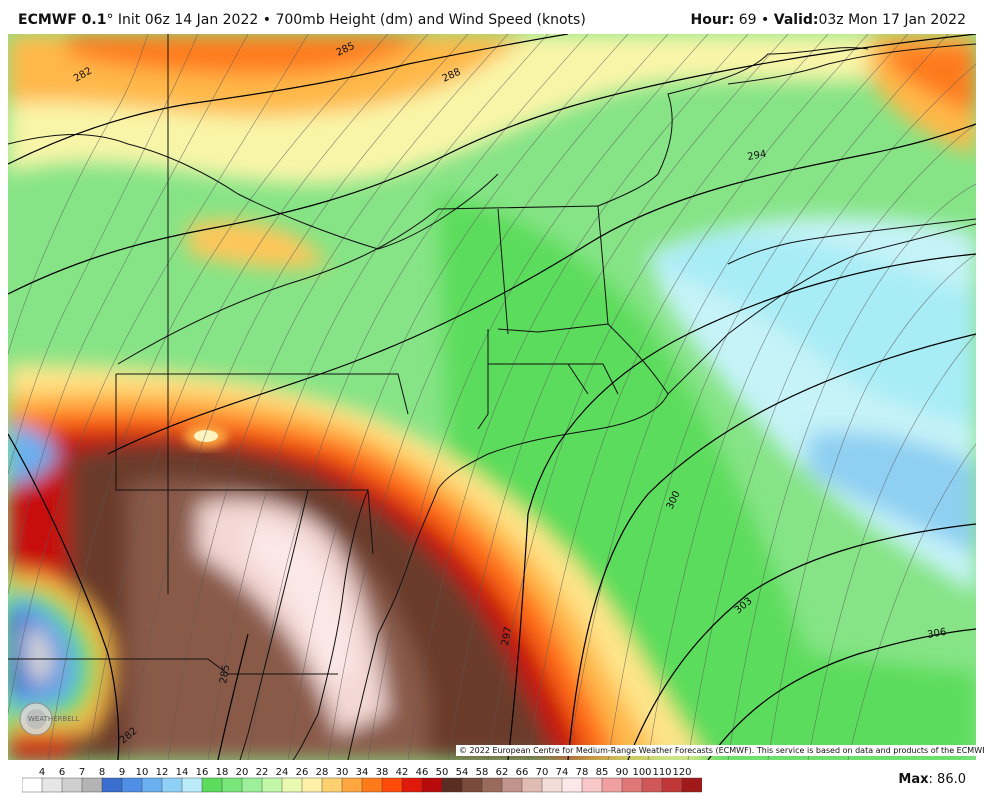 The image size is (984, 808). What do you see at coordinates (54, 719) in the screenshot?
I see `logo-text: WEATHERBELL` at bounding box center [54, 719].